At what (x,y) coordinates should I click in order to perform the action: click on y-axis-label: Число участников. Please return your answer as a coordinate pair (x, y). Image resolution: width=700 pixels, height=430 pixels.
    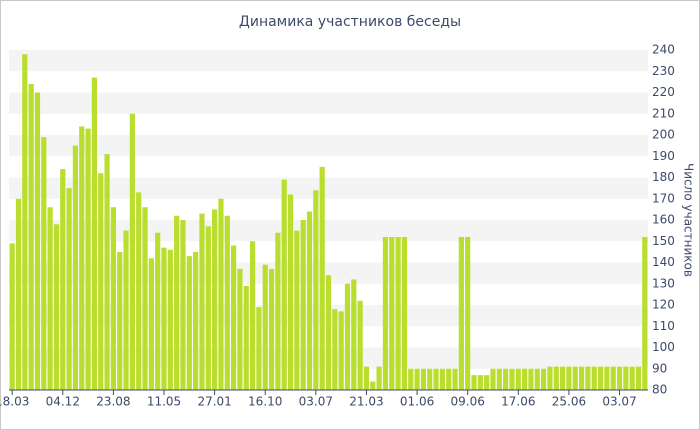
    Looking at the image, I should click on (689, 220).